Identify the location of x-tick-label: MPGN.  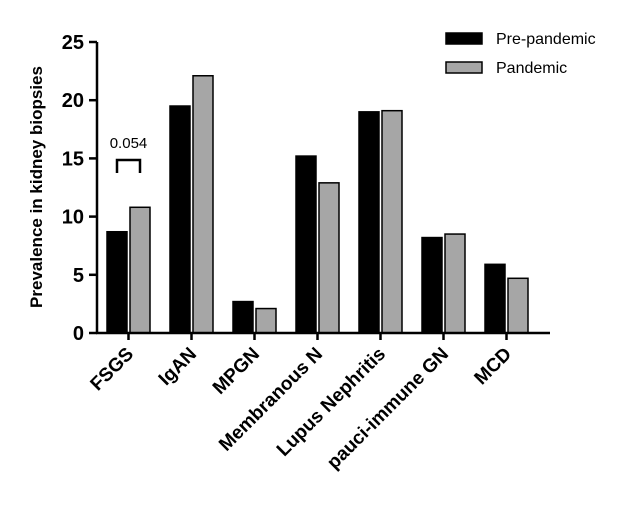
(236, 371).